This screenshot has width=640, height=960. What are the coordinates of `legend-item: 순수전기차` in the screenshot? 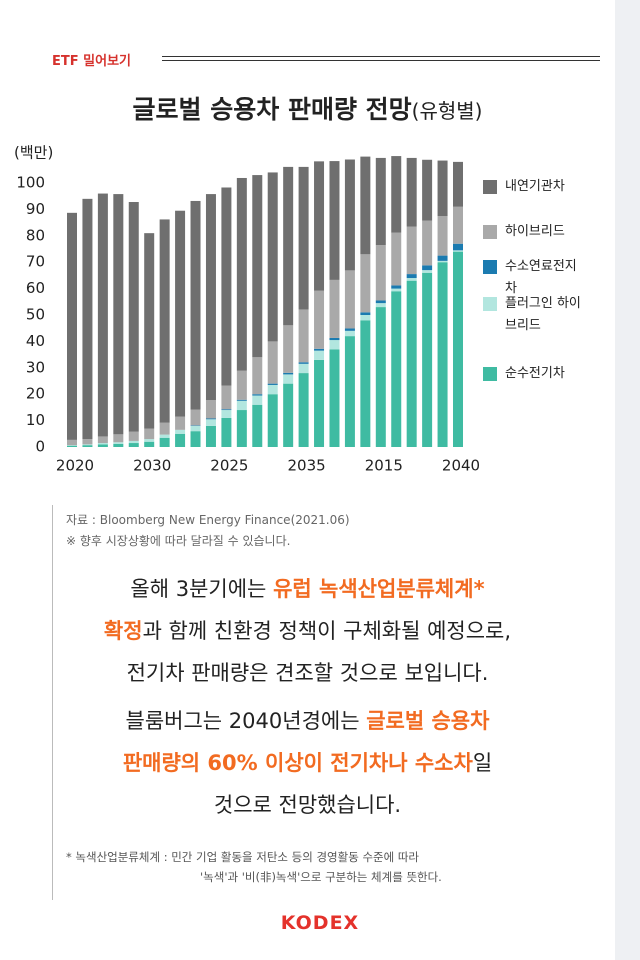 It's located at (534, 375).